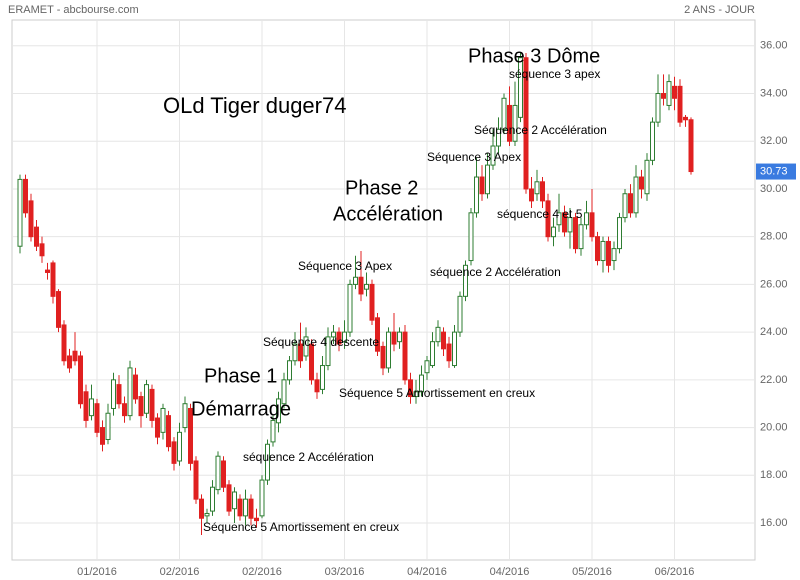 This screenshot has width=800, height=580. Describe the element at coordinates (774, 237) in the screenshot. I see `y-tick-label: 28.00` at that location.